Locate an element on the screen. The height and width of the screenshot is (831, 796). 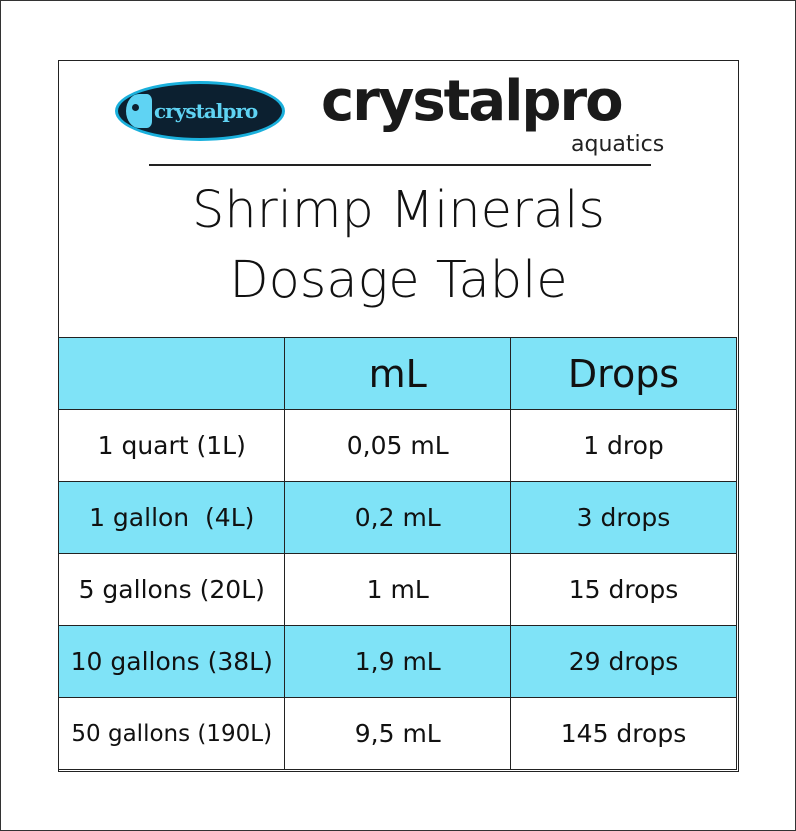
table-row: 5 gallons (20L) 1 mL 15 drops is located at coordinates (397, 589).